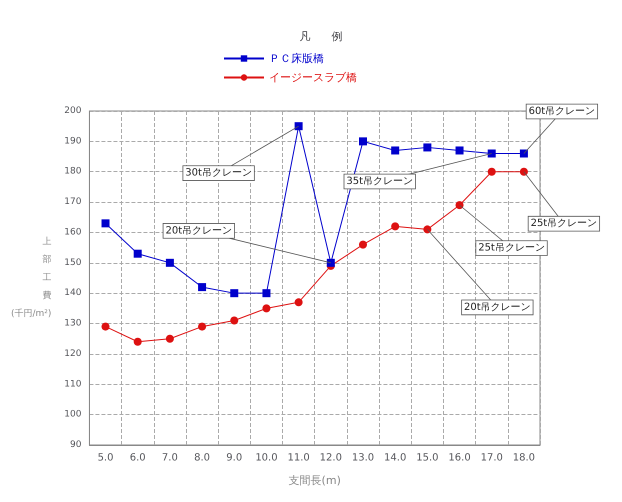  Describe the element at coordinates (234, 458) in the screenshot. I see `x-tick-label: 9.0` at that location.